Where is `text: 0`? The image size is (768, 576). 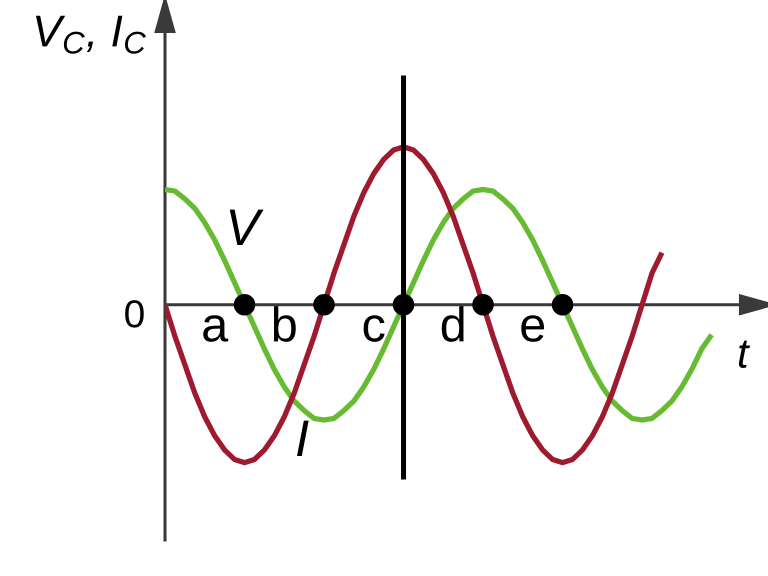
text: 0 is located at coordinates (134, 314).